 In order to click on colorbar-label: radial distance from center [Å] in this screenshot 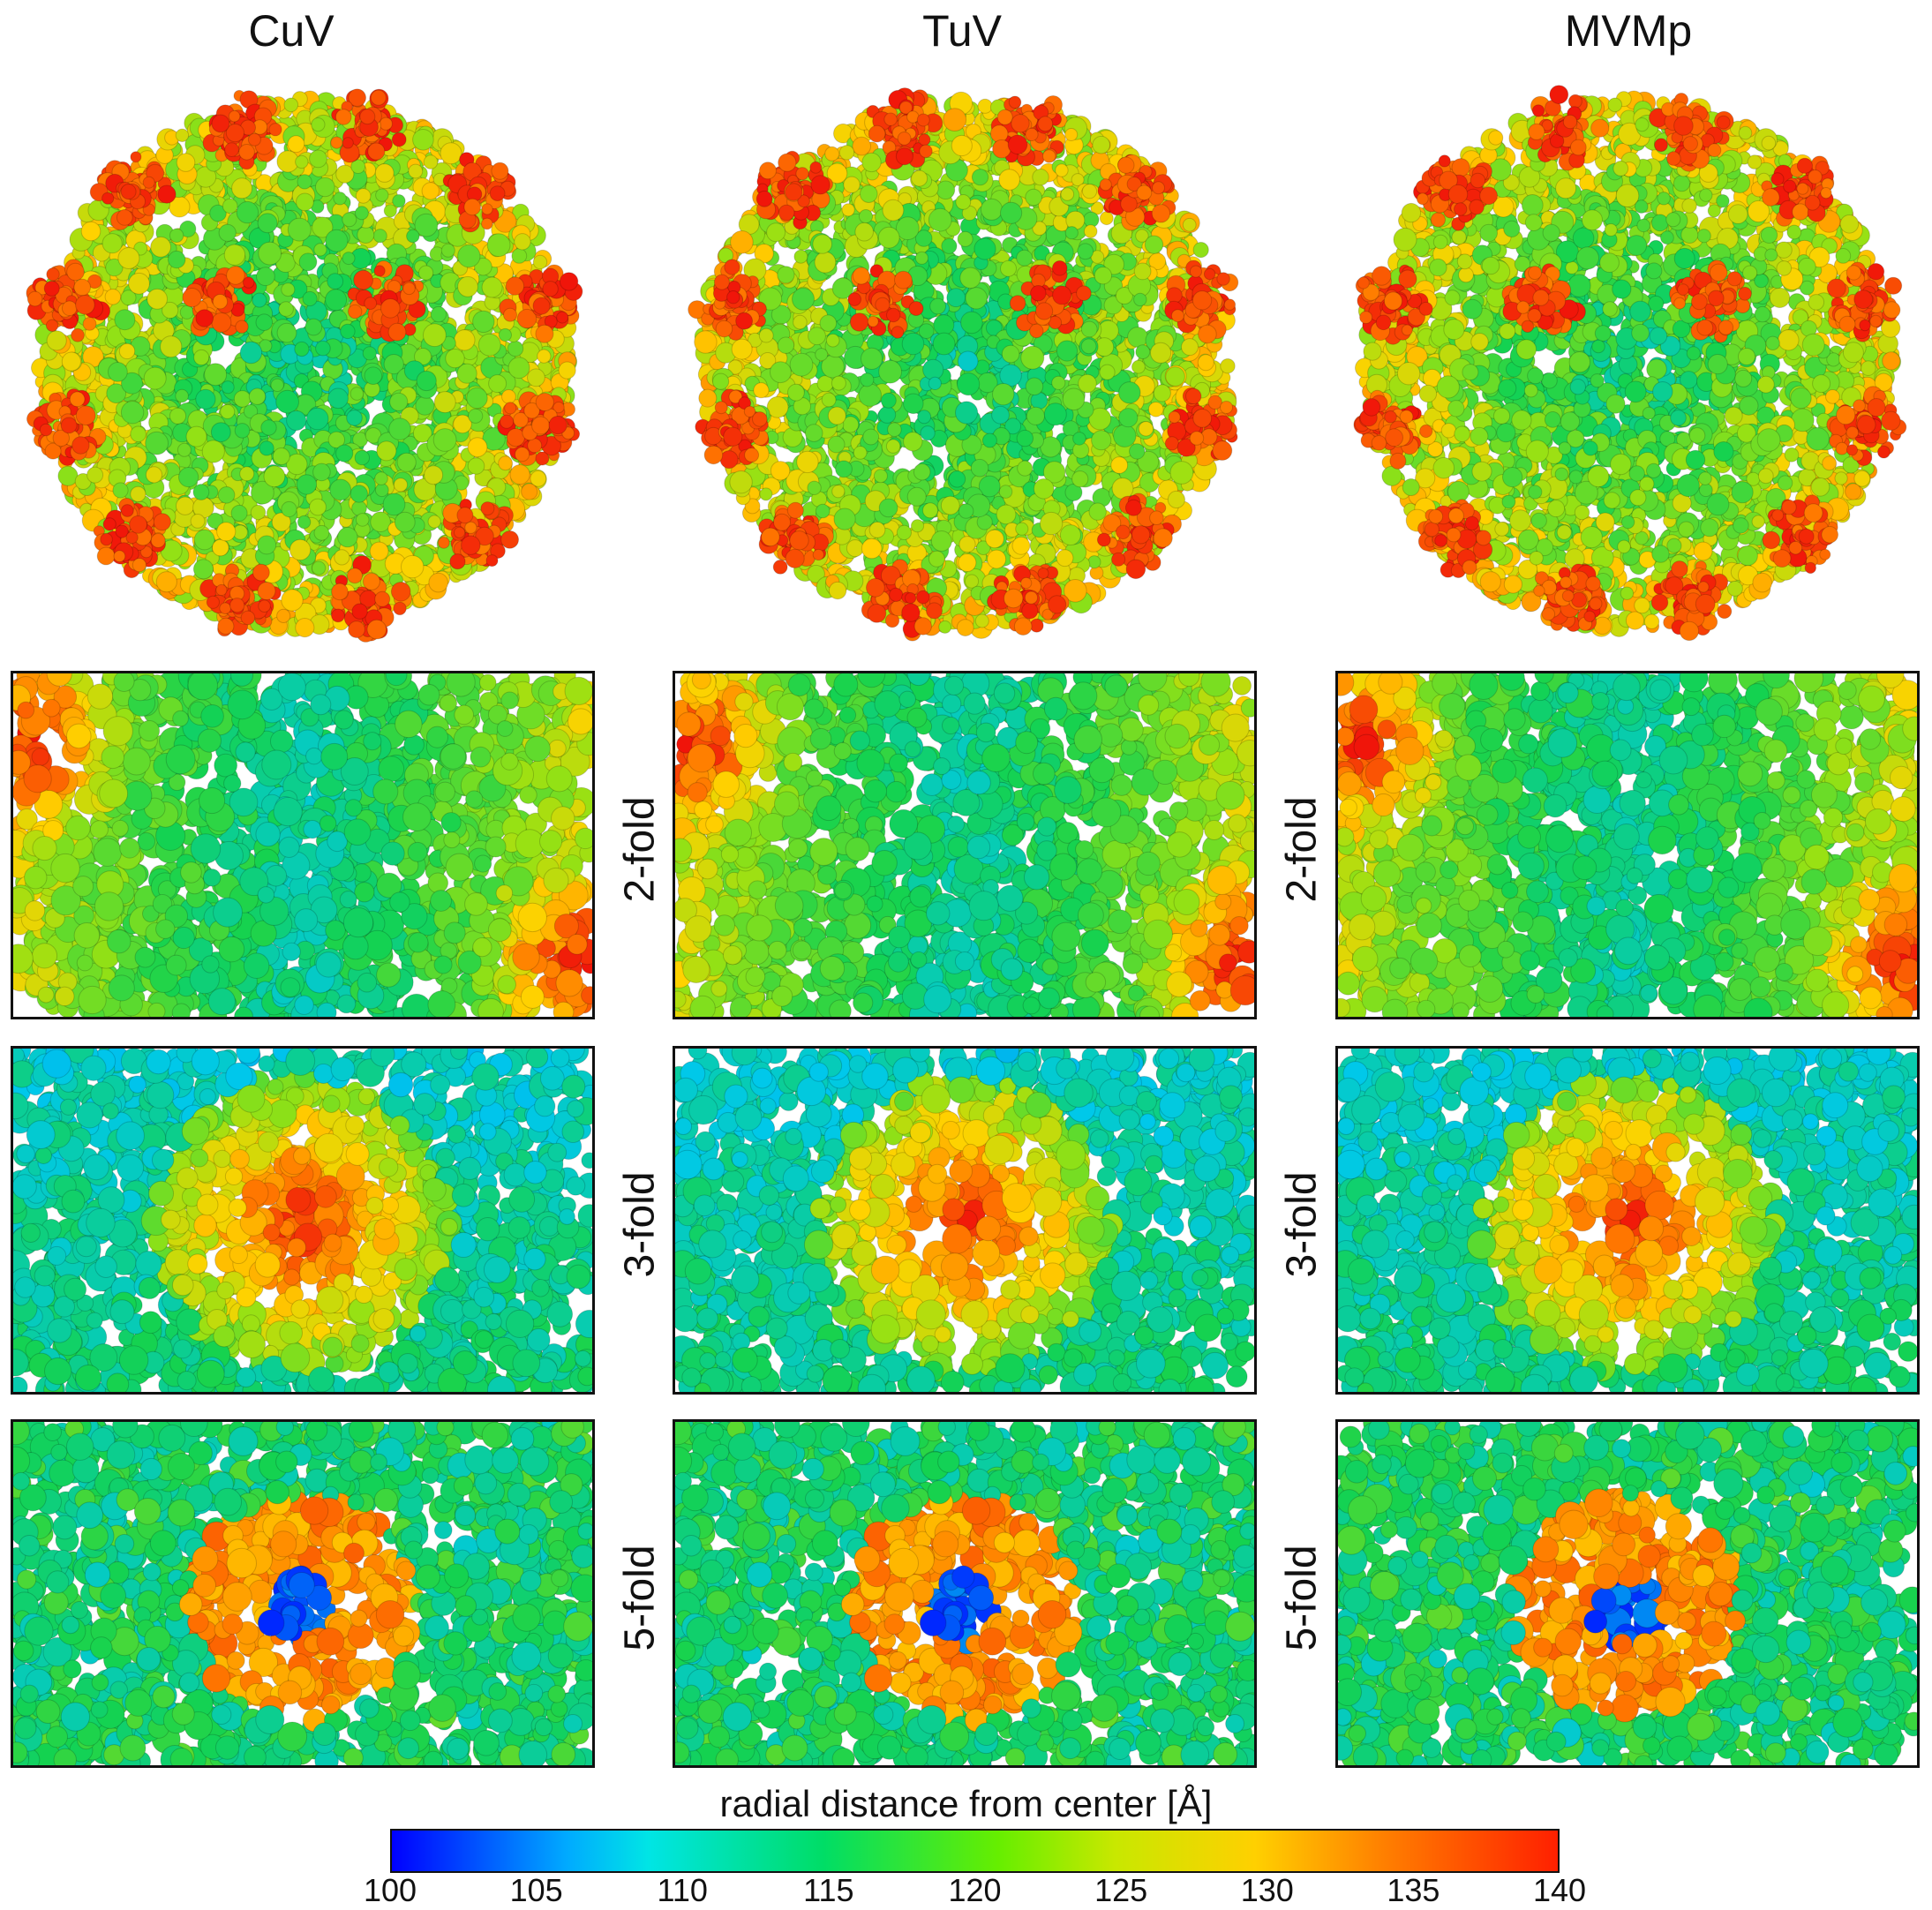, I will do `click(966, 1804)`.